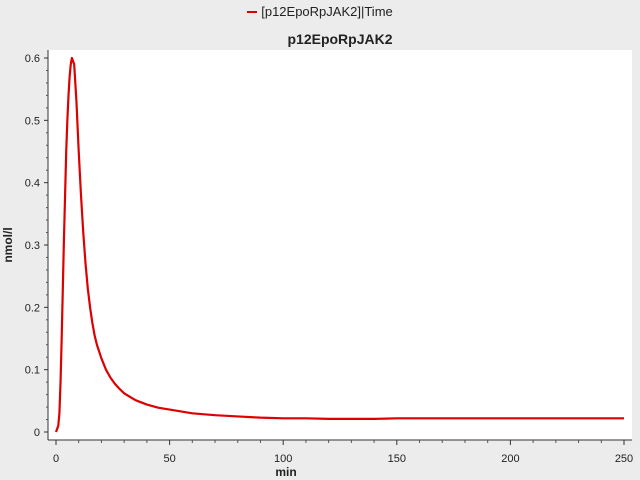 The height and width of the screenshot is (480, 640). I want to click on legend-label: [p12EpoRpJAK2]|Time, so click(327, 11).